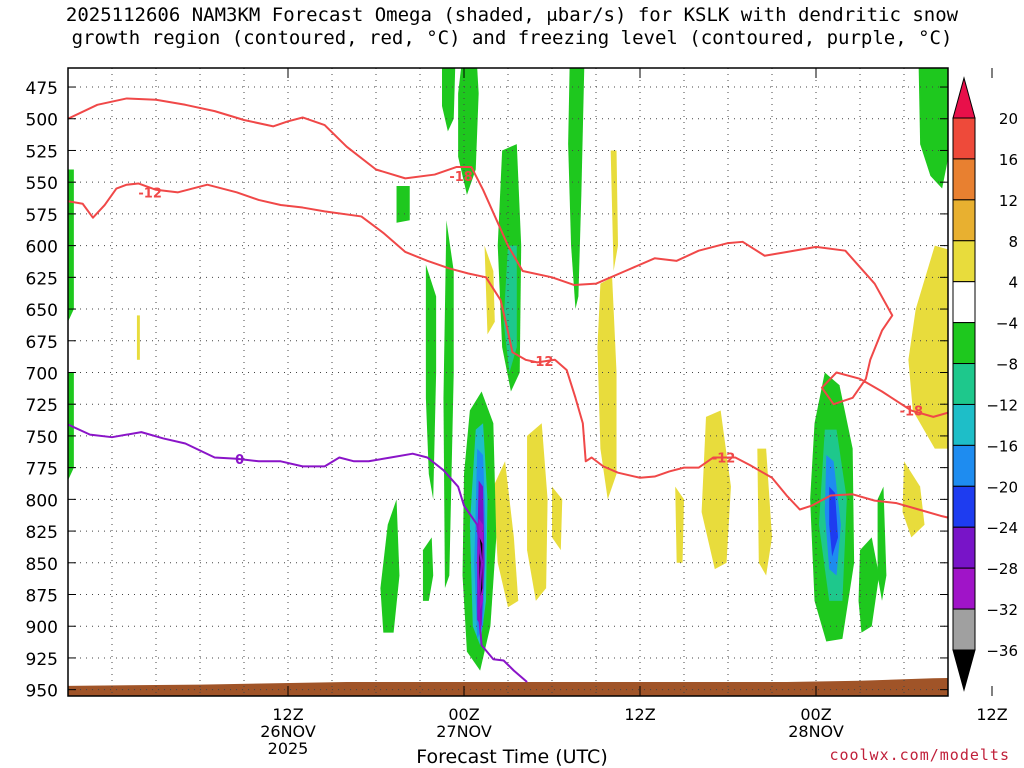  I want to click on colorbar-label: 8, so click(1013, 242).